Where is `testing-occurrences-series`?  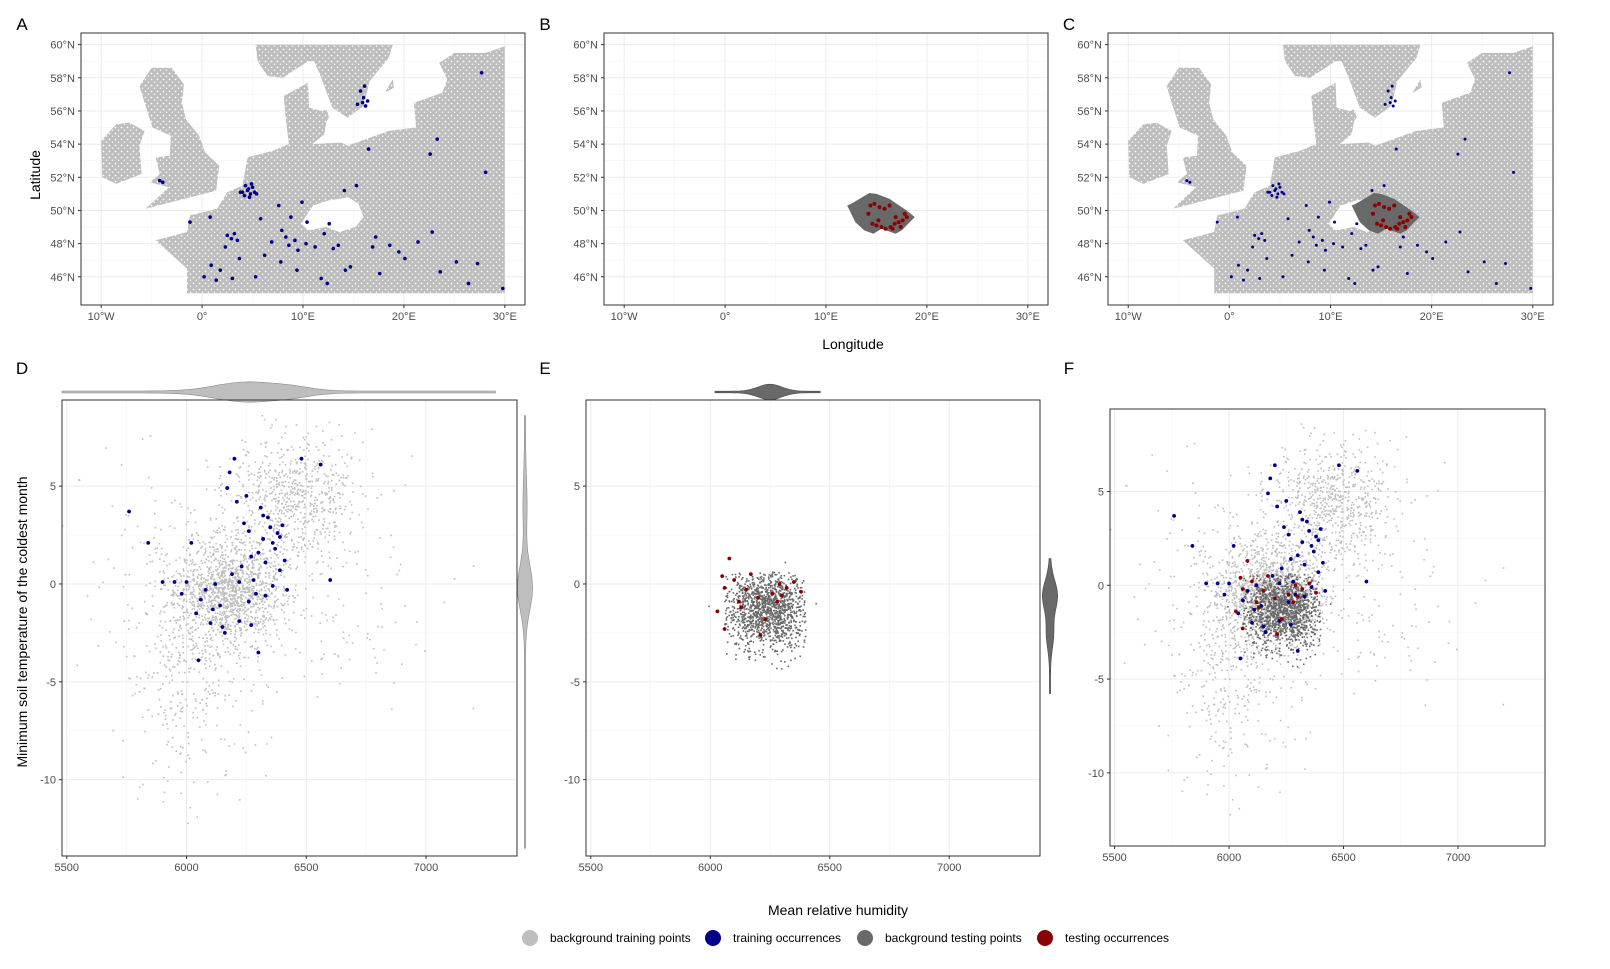 testing-occurrences-series is located at coordinates (887, 216).